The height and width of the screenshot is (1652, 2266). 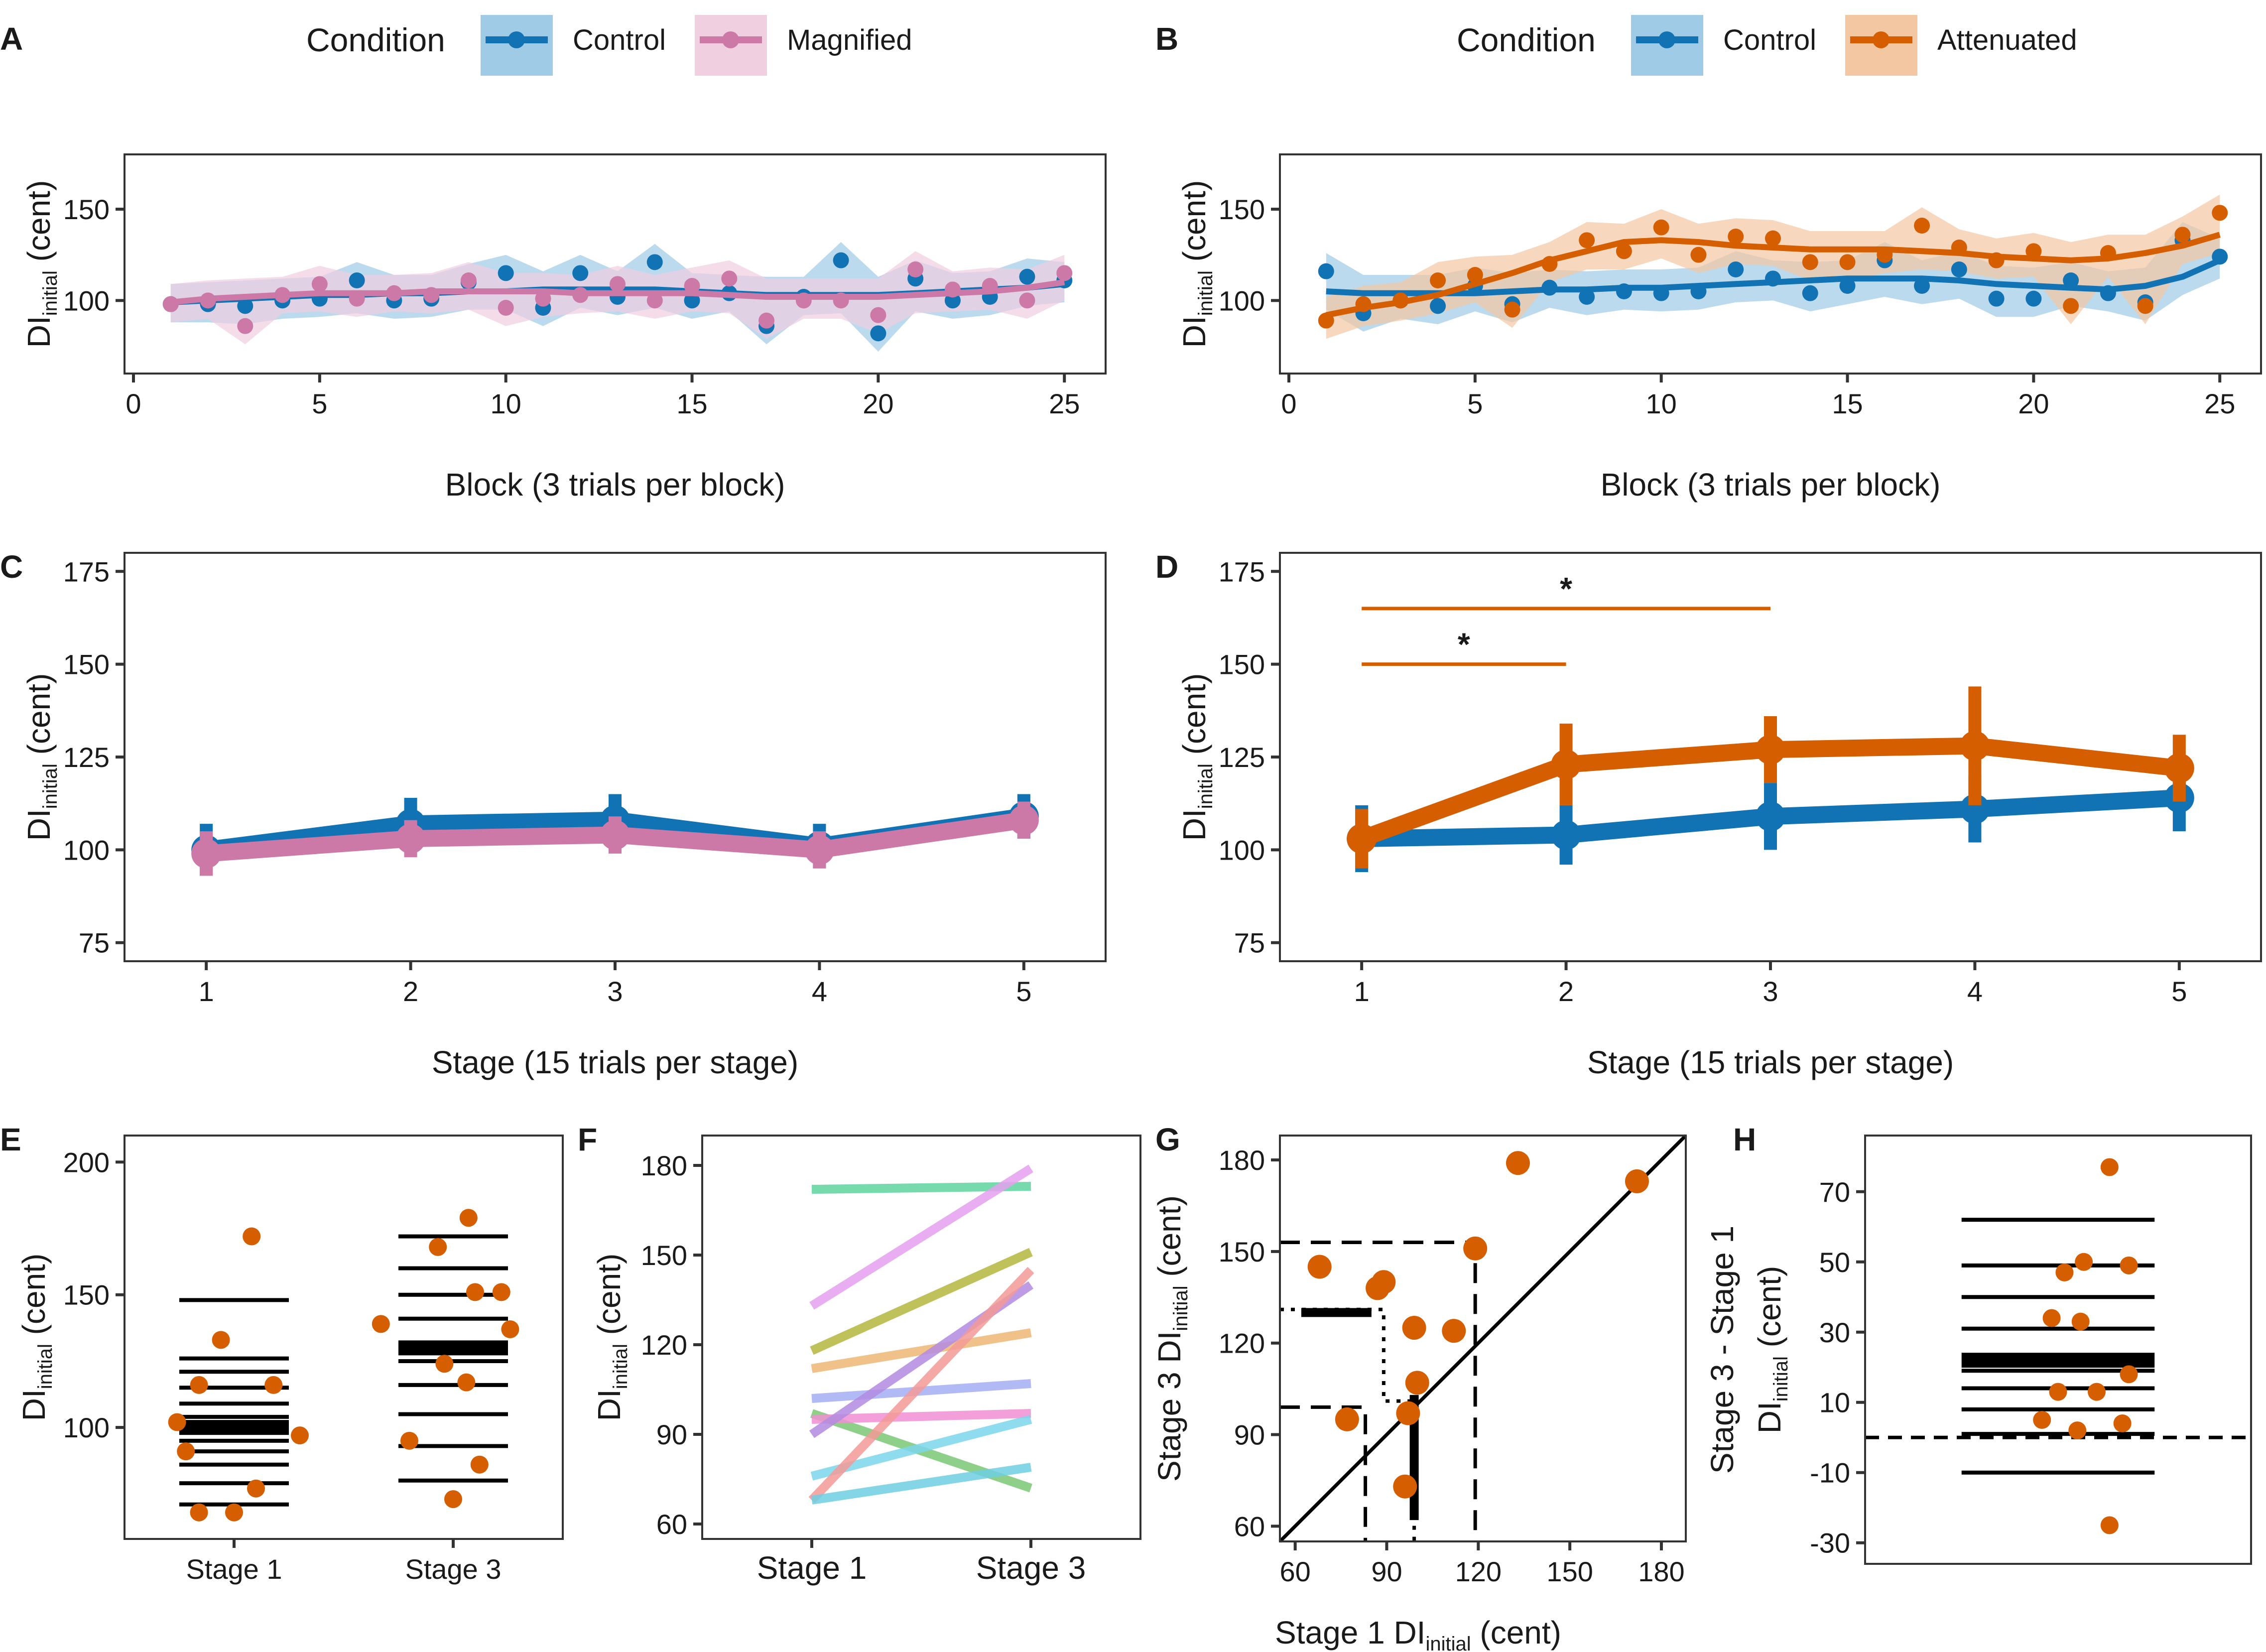 I want to click on panel-g-identity-line, so click(x=1482, y=1339).